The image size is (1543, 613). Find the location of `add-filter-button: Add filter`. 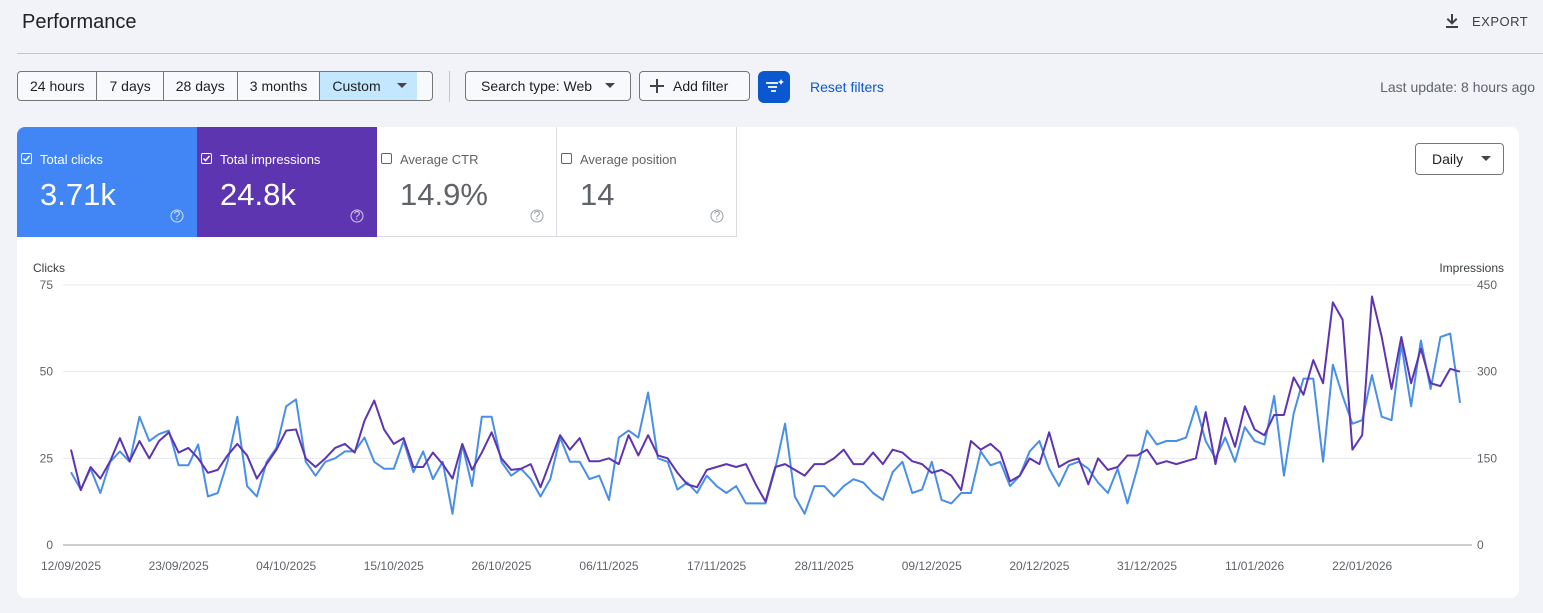

add-filter-button: Add filter is located at coordinates (694, 86).